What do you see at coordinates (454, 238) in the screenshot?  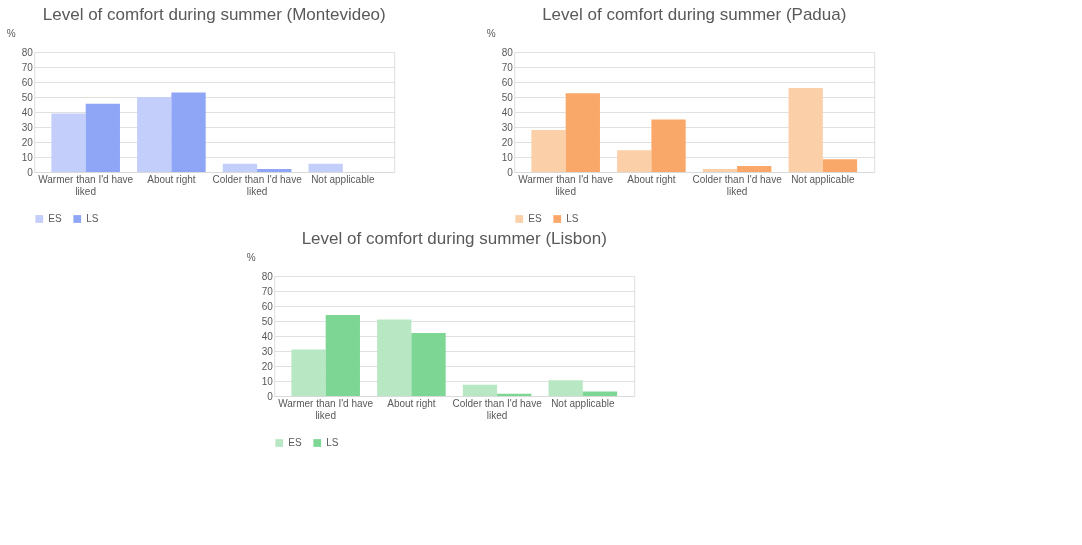 I see `chart-title: Level of comfort during summer (Lisbon)` at bounding box center [454, 238].